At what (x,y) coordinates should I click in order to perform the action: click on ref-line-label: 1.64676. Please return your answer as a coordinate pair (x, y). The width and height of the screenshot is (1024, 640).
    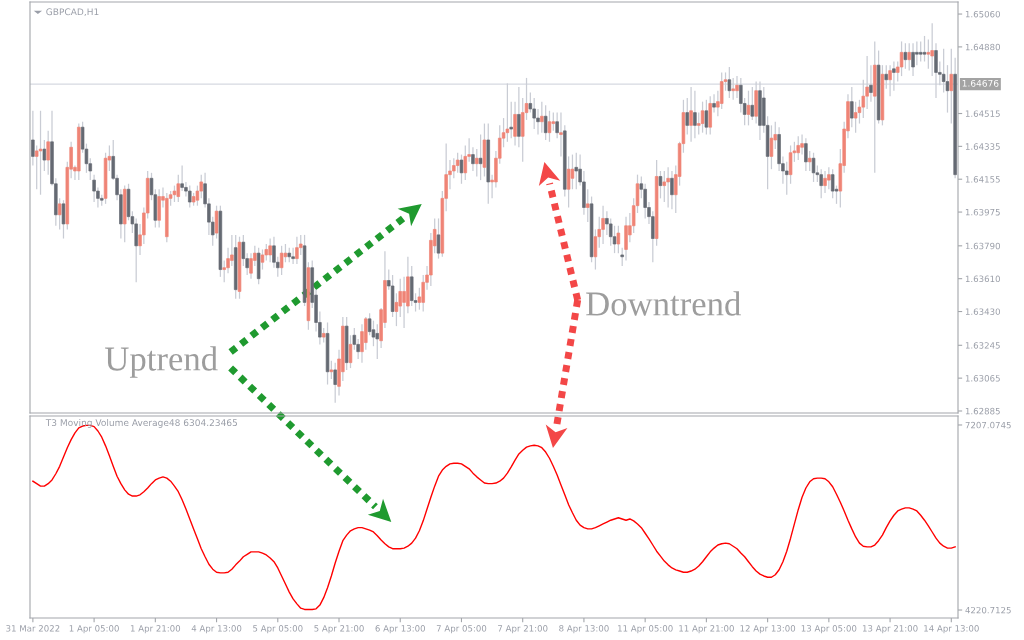
    Looking at the image, I should click on (980, 83).